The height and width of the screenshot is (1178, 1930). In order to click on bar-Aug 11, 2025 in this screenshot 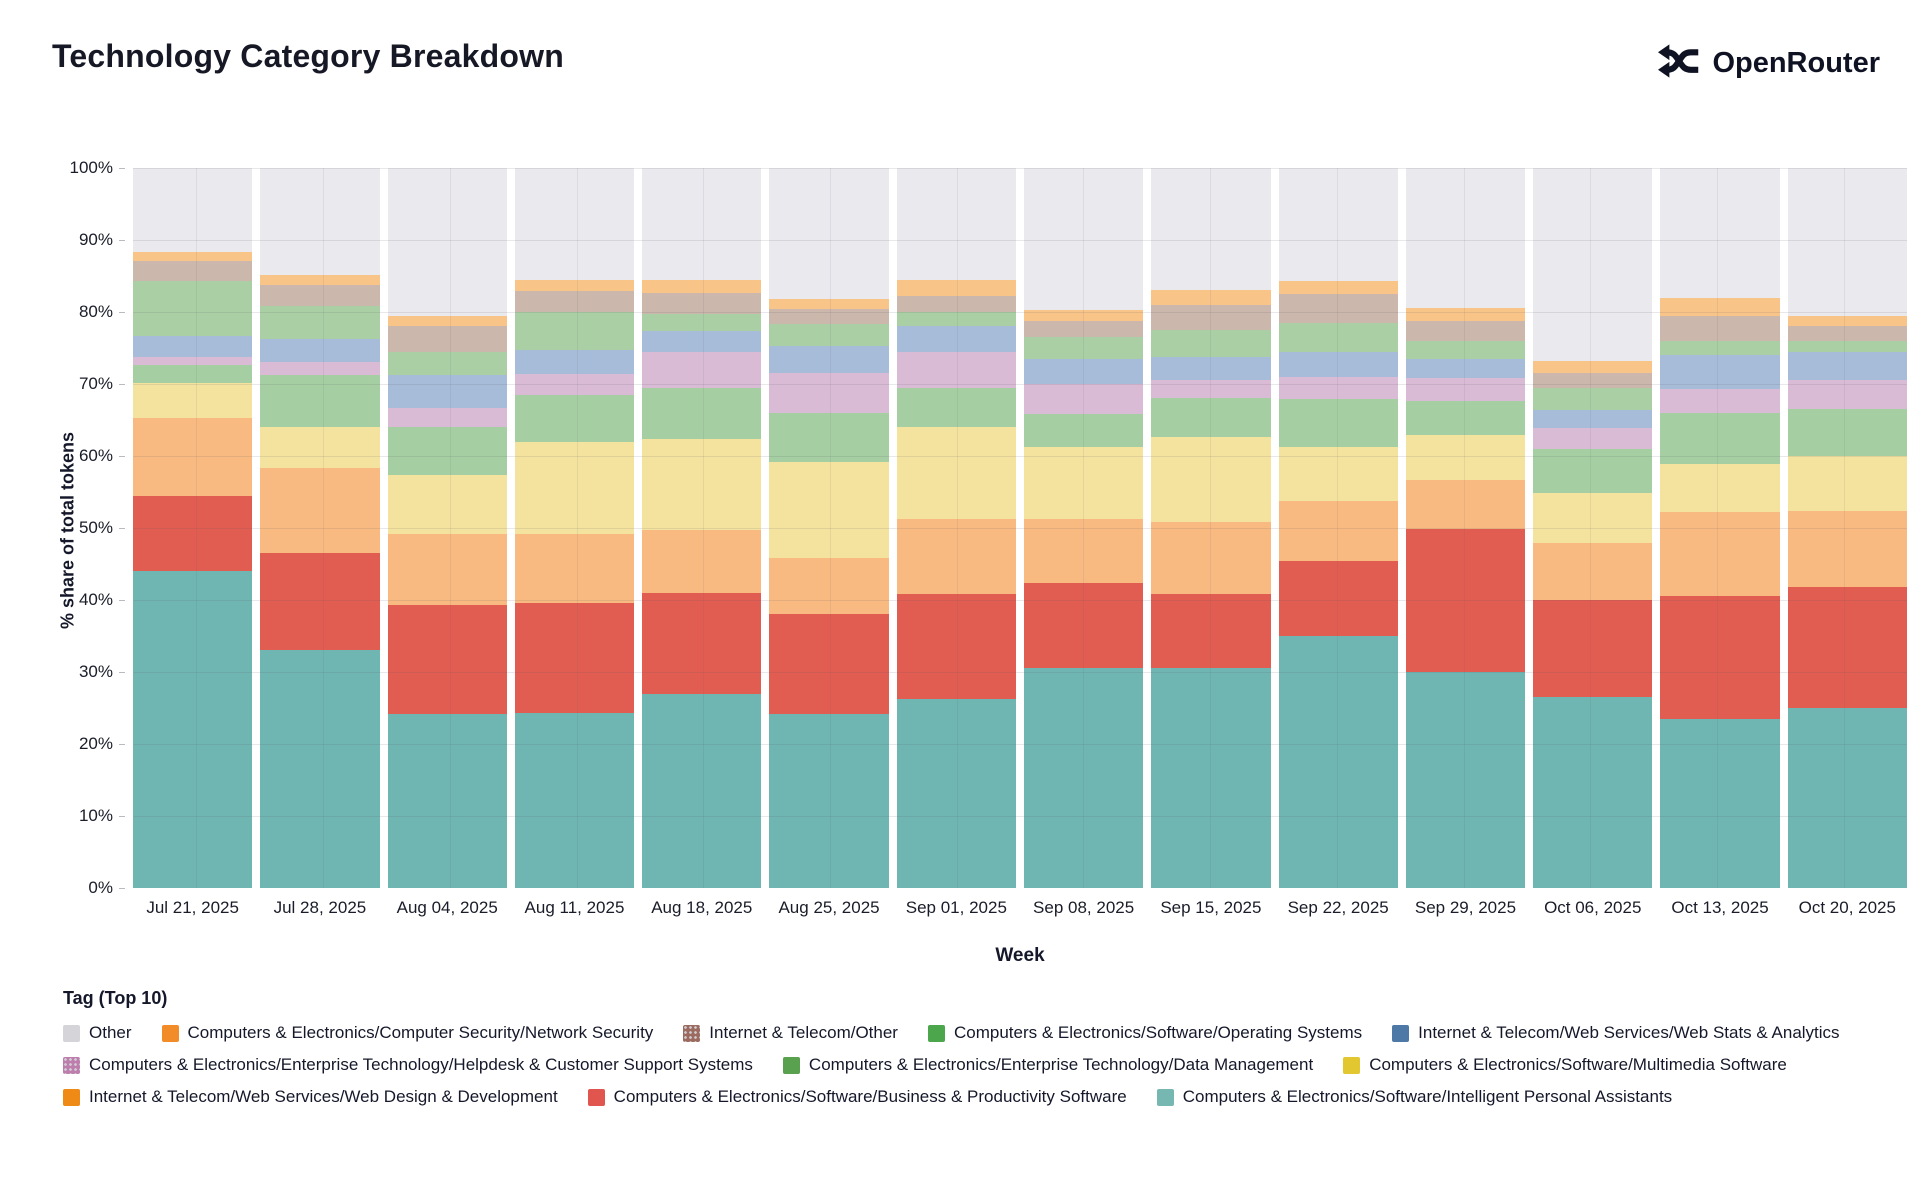, I will do `click(574, 528)`.